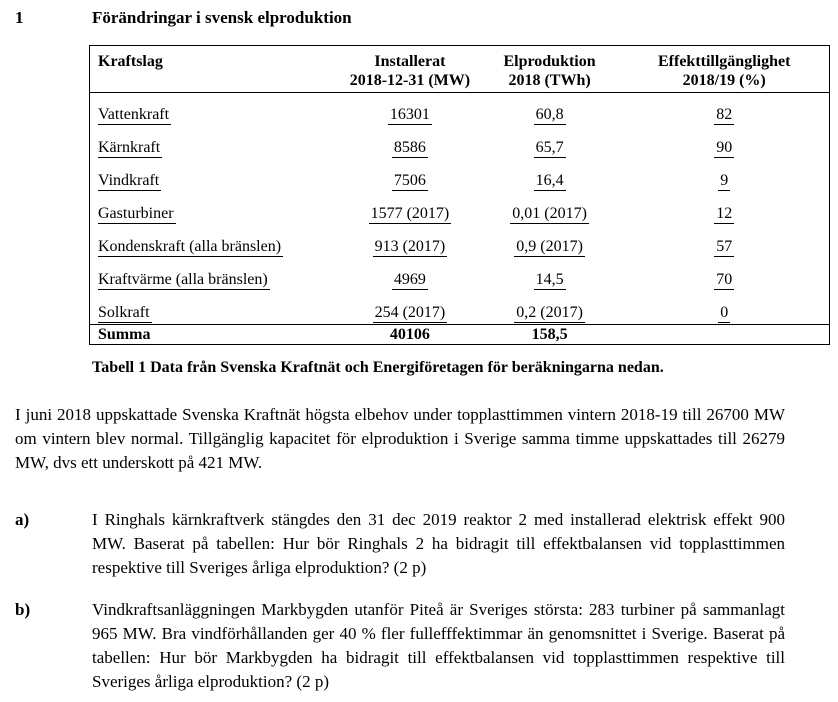 The width and height of the screenshot is (838, 702). What do you see at coordinates (215, 69) in the screenshot?
I see `col-header-kraftslag: Kraftslag` at bounding box center [215, 69].